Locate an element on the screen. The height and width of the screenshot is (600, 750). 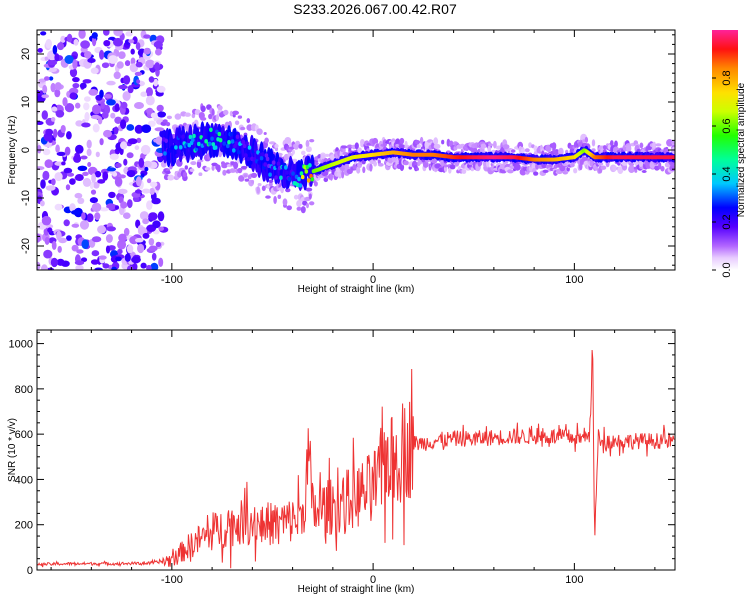
spectrogram-ylabel: Frequency (Hz) is located at coordinates (12, 150).